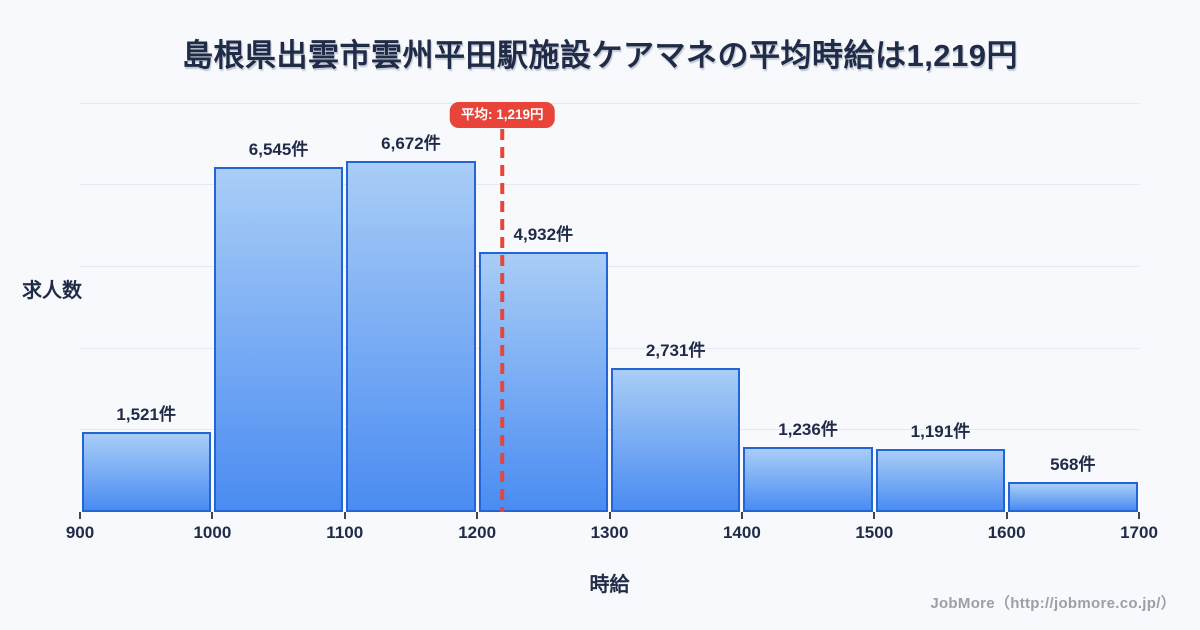 This screenshot has height=630, width=1200. Describe the element at coordinates (411, 143) in the screenshot. I see `bar-value-label: 6,672件` at that location.